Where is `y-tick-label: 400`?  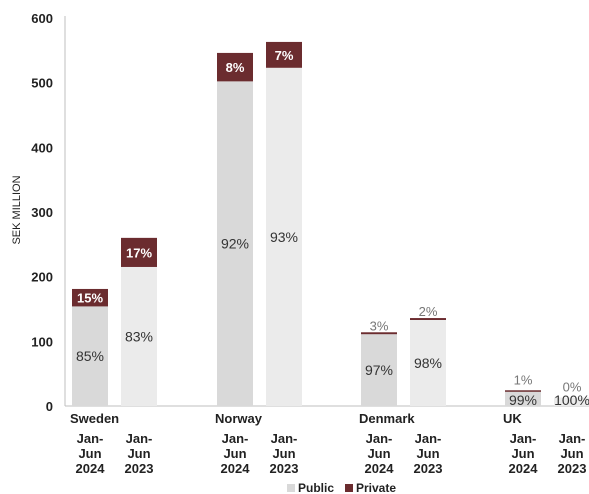 y-tick-label: 400 is located at coordinates (42, 147).